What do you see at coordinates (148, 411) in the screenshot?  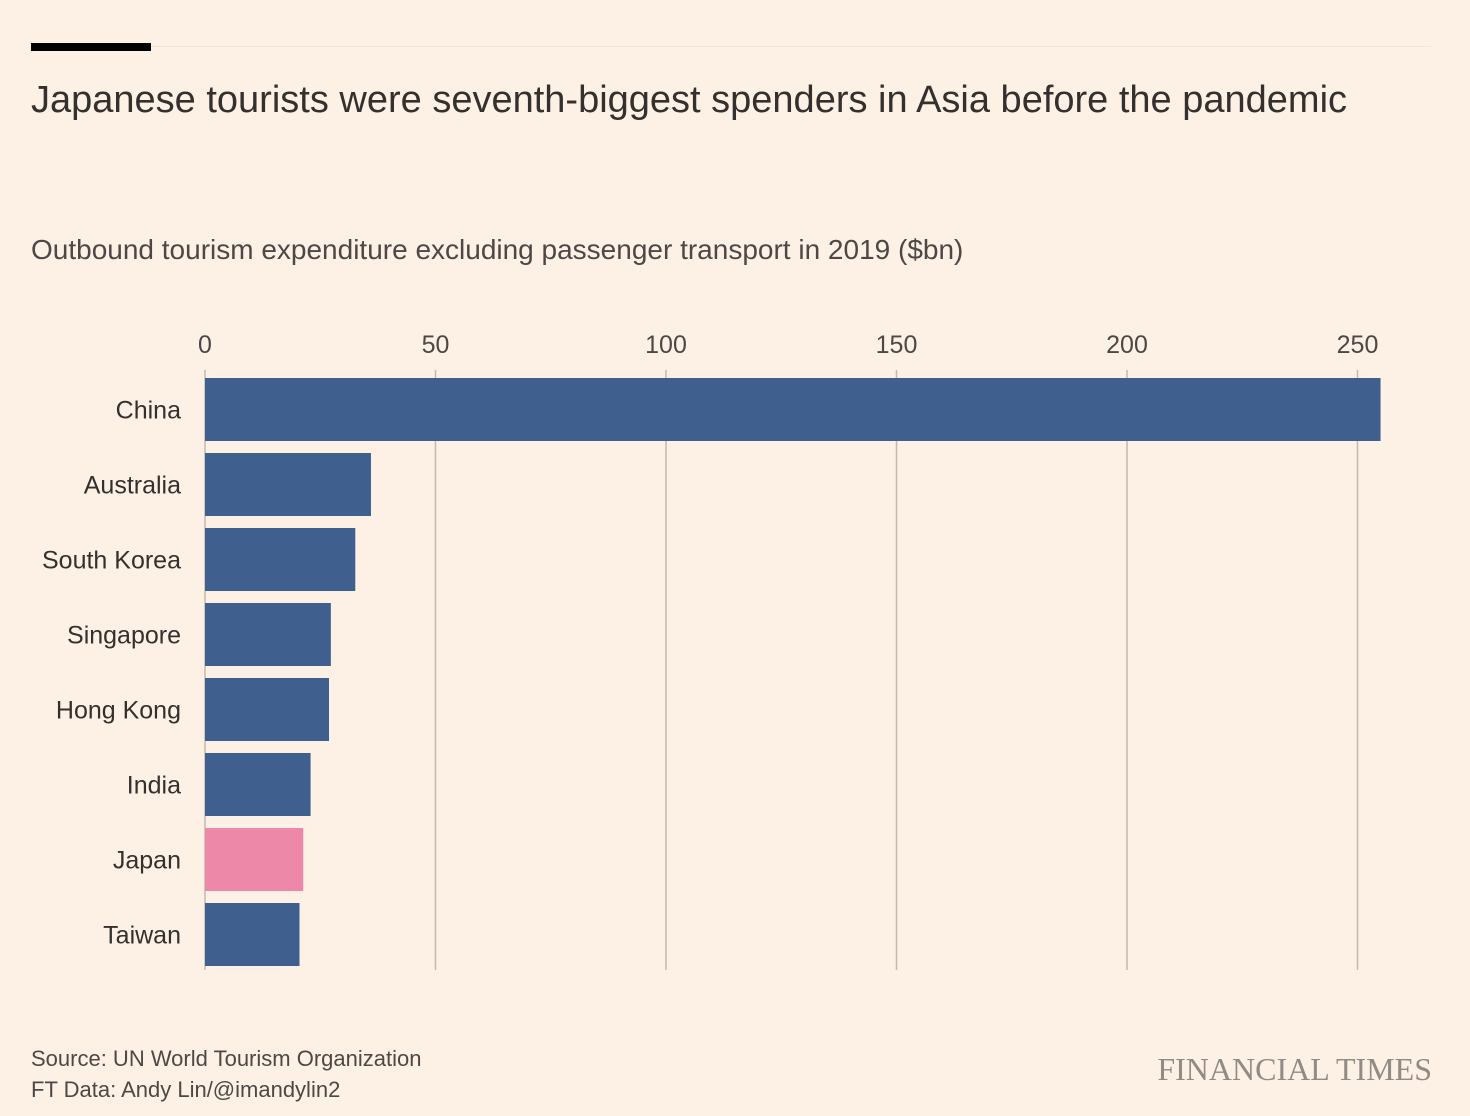 I see `category-label: China` at bounding box center [148, 411].